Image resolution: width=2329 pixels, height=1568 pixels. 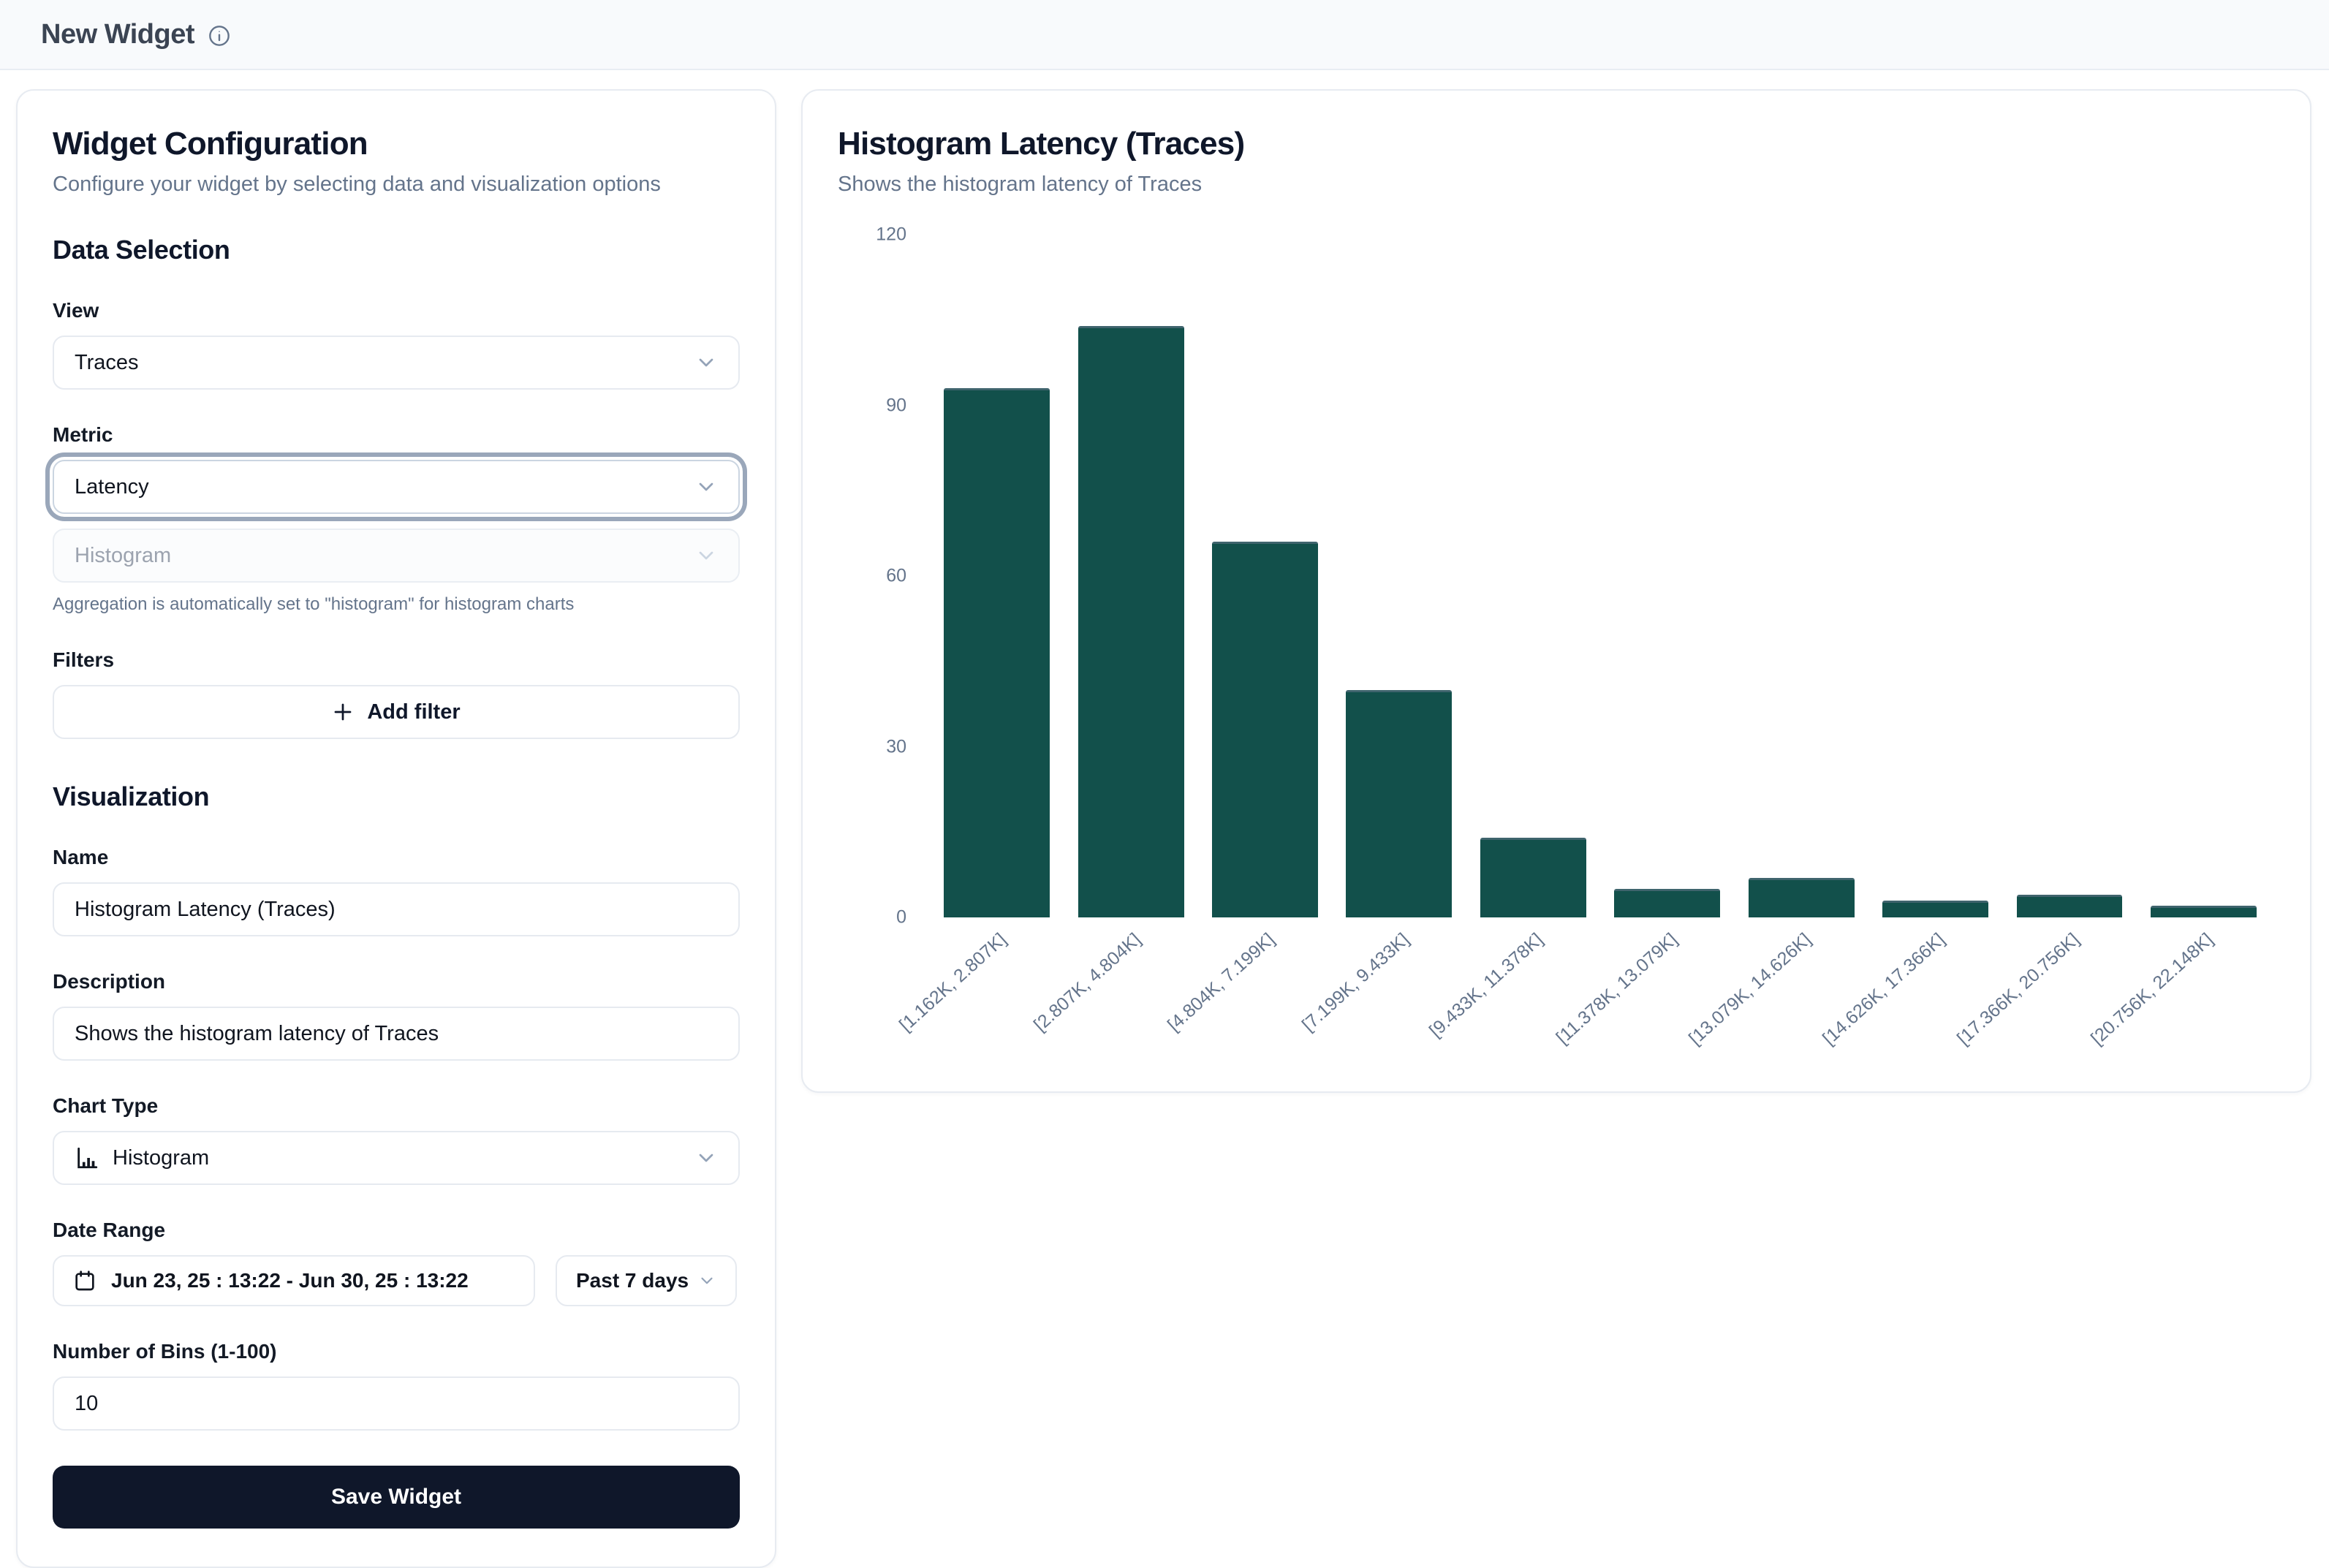 I want to click on description-label: Description, so click(x=109, y=982).